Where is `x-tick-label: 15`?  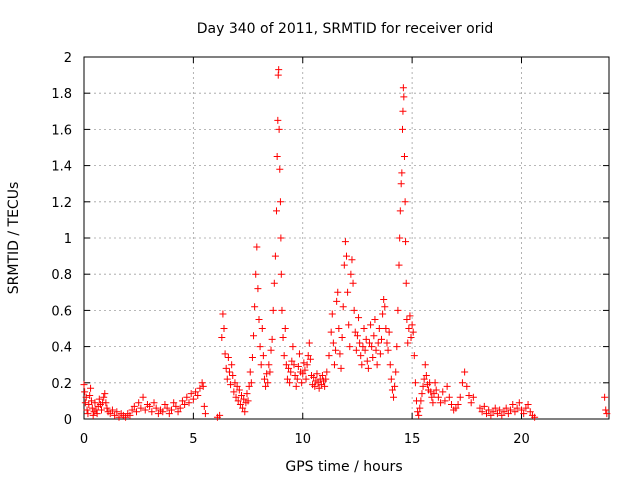
x-tick-label: 15 is located at coordinates (412, 439).